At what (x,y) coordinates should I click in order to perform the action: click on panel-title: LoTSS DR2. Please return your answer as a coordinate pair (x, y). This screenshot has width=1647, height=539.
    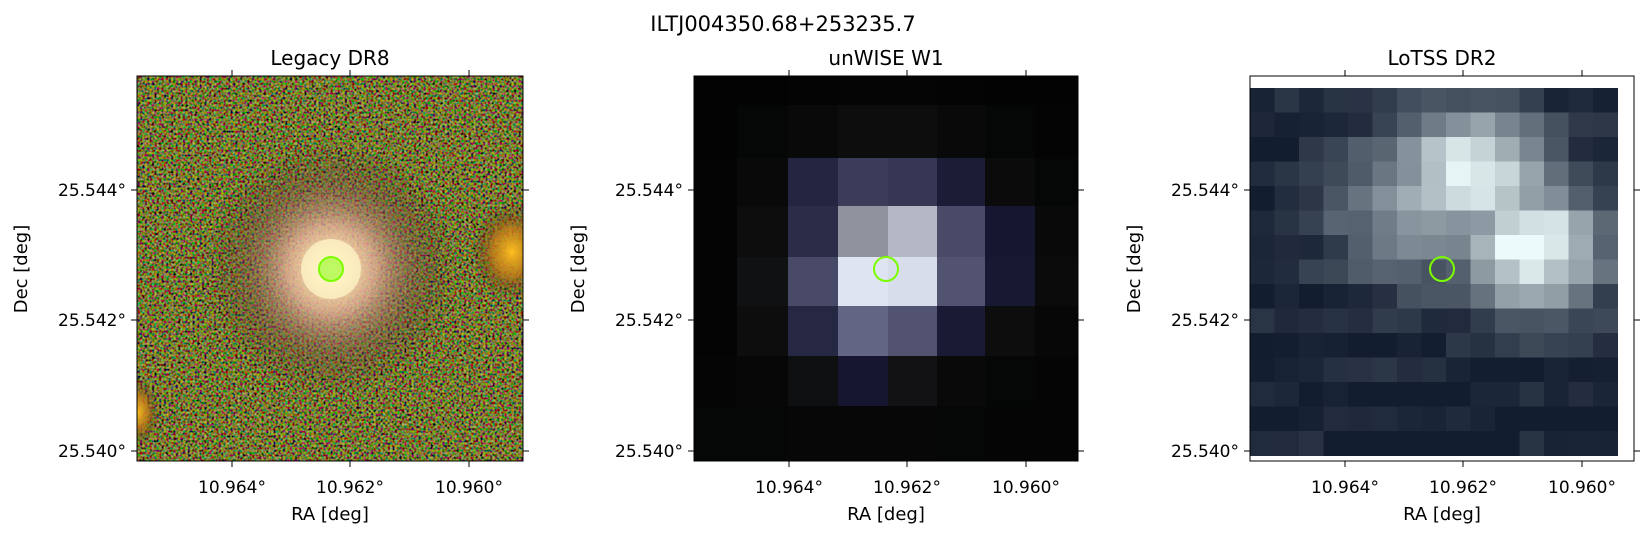
    Looking at the image, I should click on (1441, 58).